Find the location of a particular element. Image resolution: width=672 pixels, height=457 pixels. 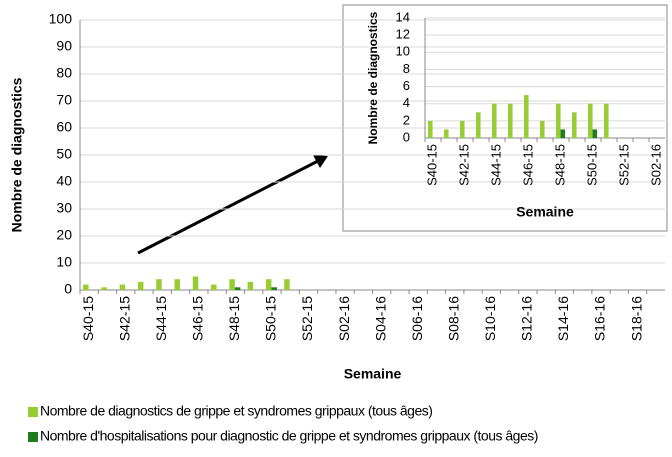

x-tick-label: S10-16 is located at coordinates (490, 318).